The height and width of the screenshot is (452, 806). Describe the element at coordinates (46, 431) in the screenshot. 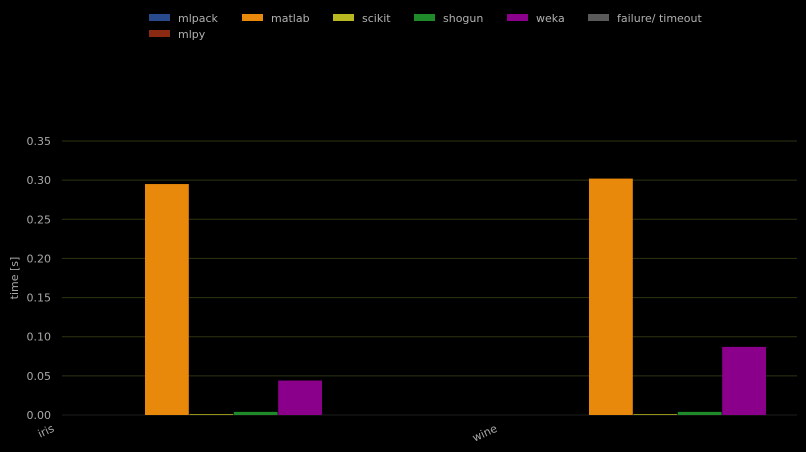

I see `x-tick-label: iris` at that location.